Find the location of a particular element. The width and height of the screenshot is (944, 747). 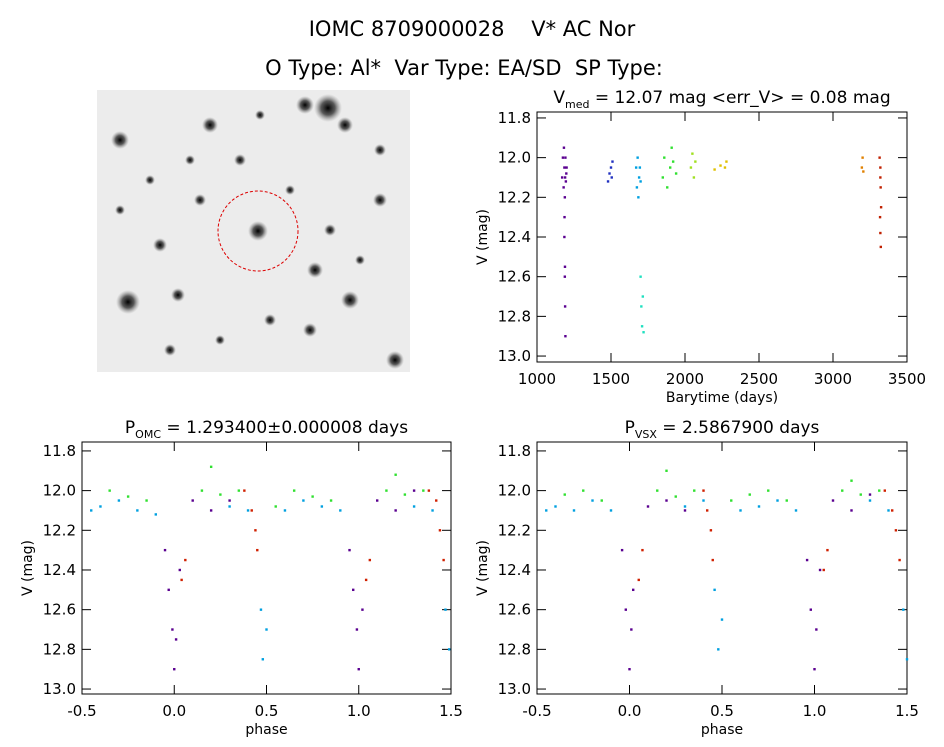

x-tick-label: 3500 is located at coordinates (907, 379).